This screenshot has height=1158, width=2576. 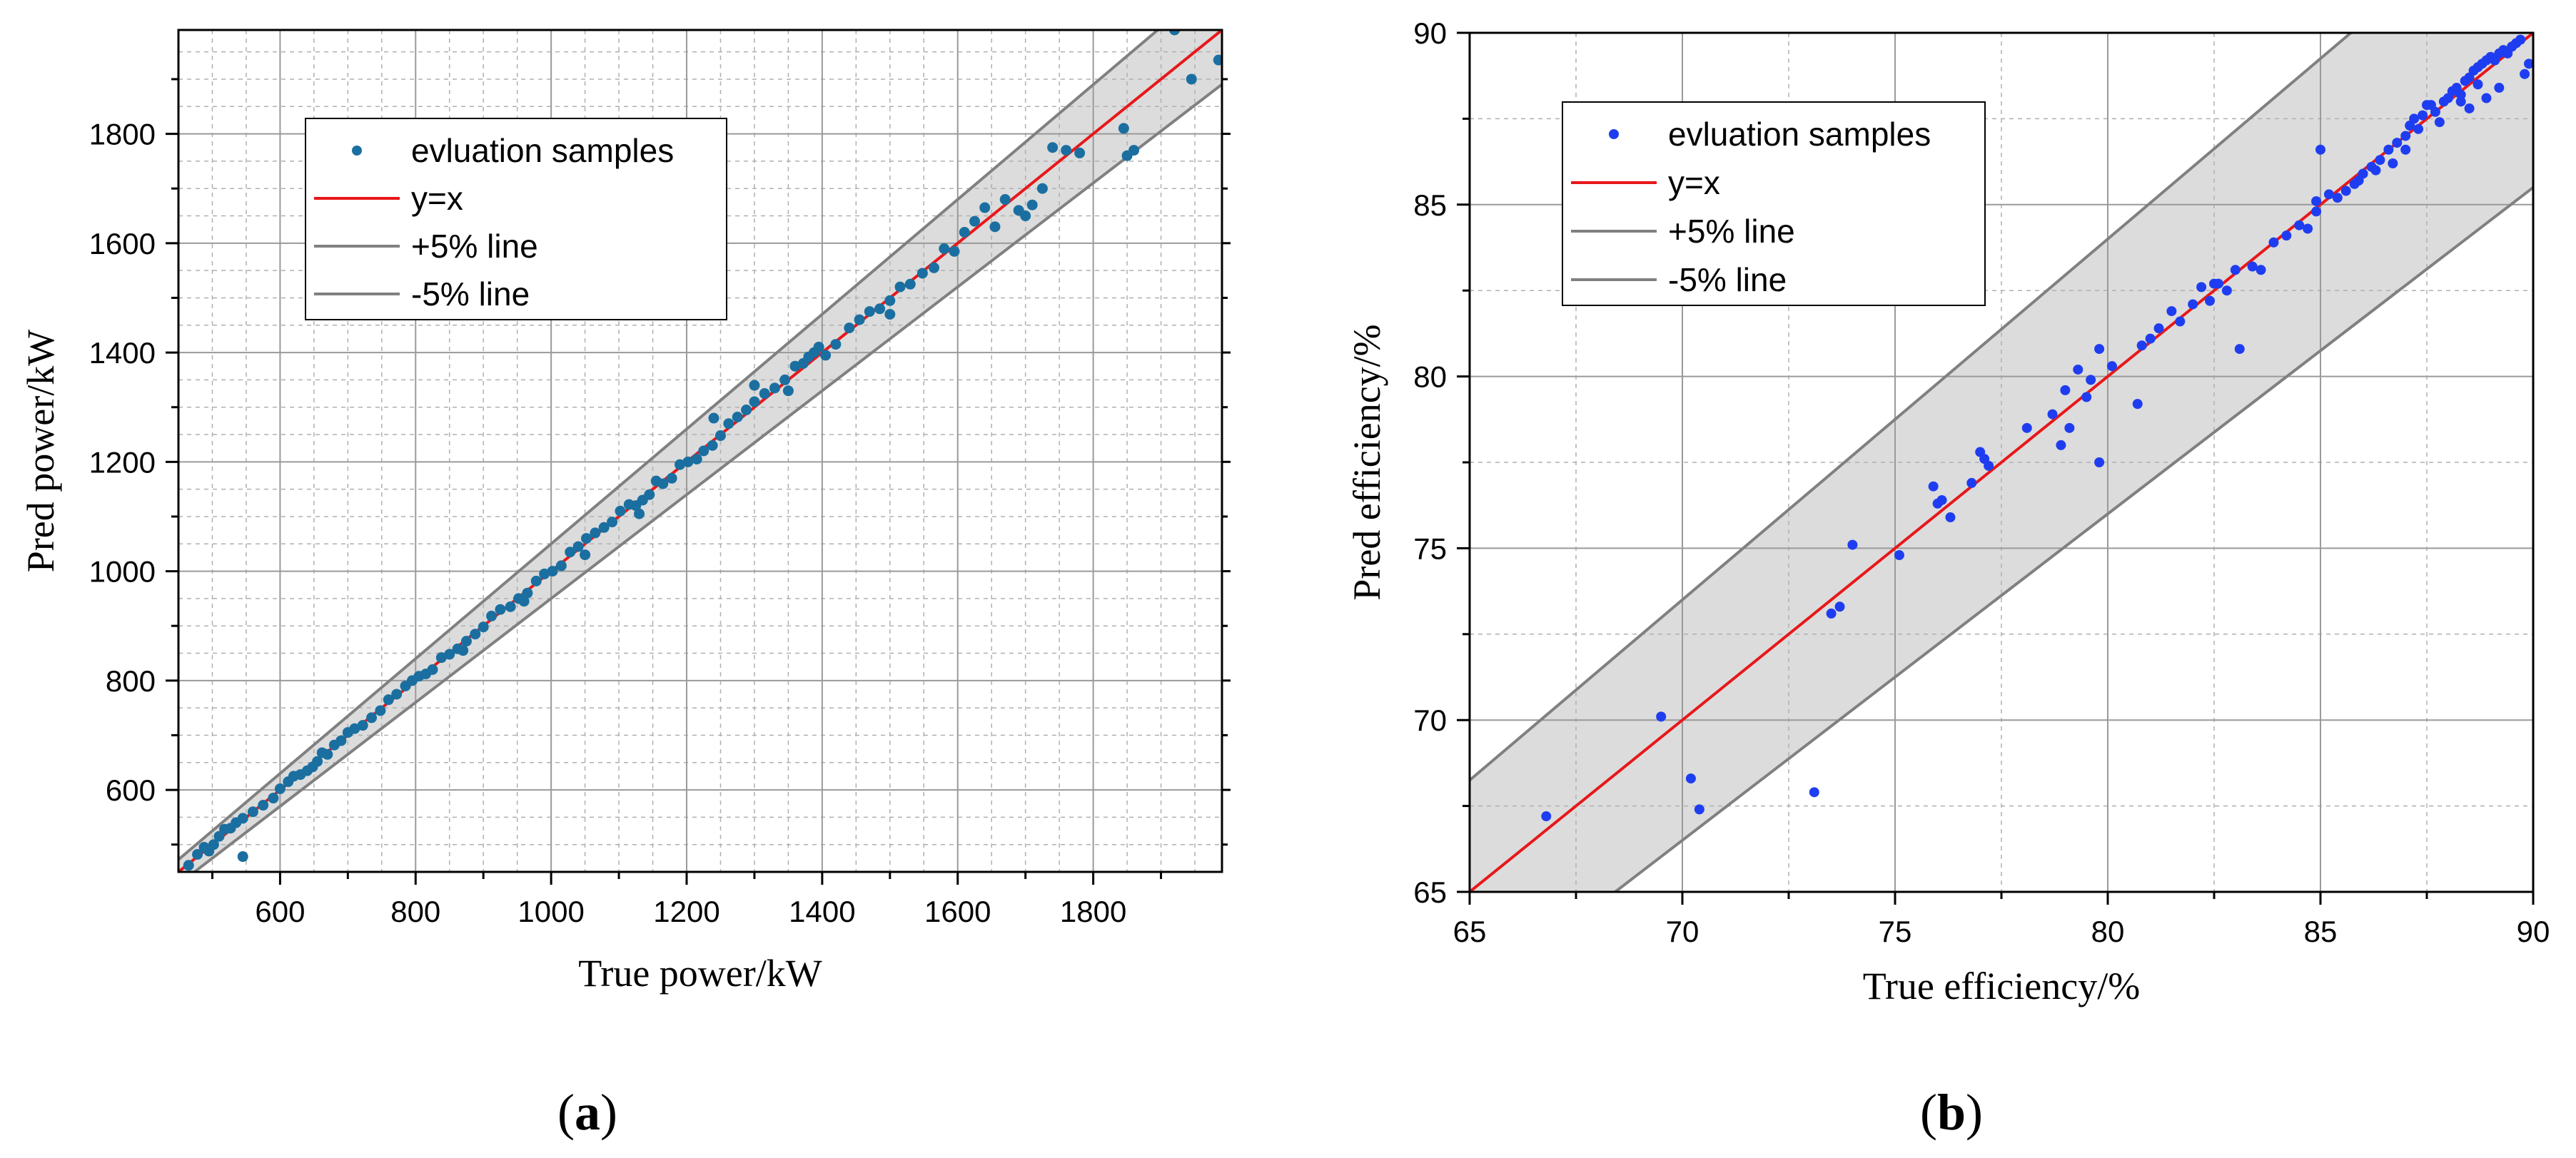 What do you see at coordinates (1682, 932) in the screenshot?
I see `x-tick-label: 70` at bounding box center [1682, 932].